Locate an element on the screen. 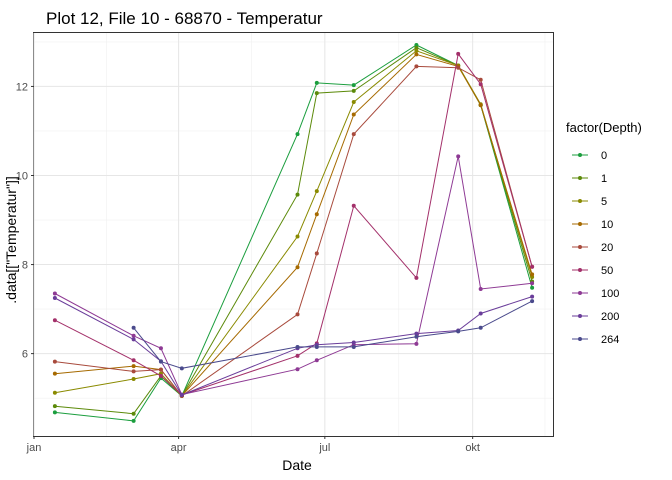  legend-item: 100 is located at coordinates (595, 294).